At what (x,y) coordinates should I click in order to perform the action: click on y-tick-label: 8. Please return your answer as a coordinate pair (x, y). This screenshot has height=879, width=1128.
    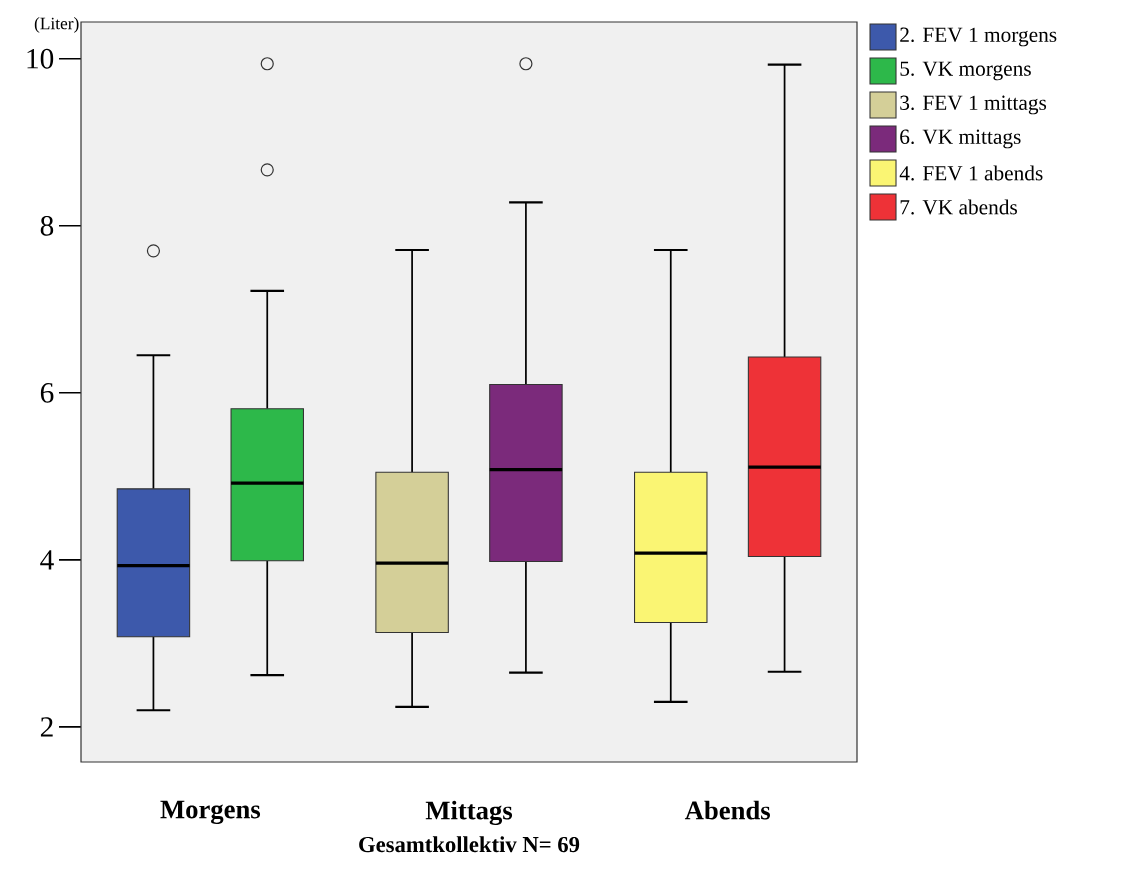
    Looking at the image, I should click on (47, 225).